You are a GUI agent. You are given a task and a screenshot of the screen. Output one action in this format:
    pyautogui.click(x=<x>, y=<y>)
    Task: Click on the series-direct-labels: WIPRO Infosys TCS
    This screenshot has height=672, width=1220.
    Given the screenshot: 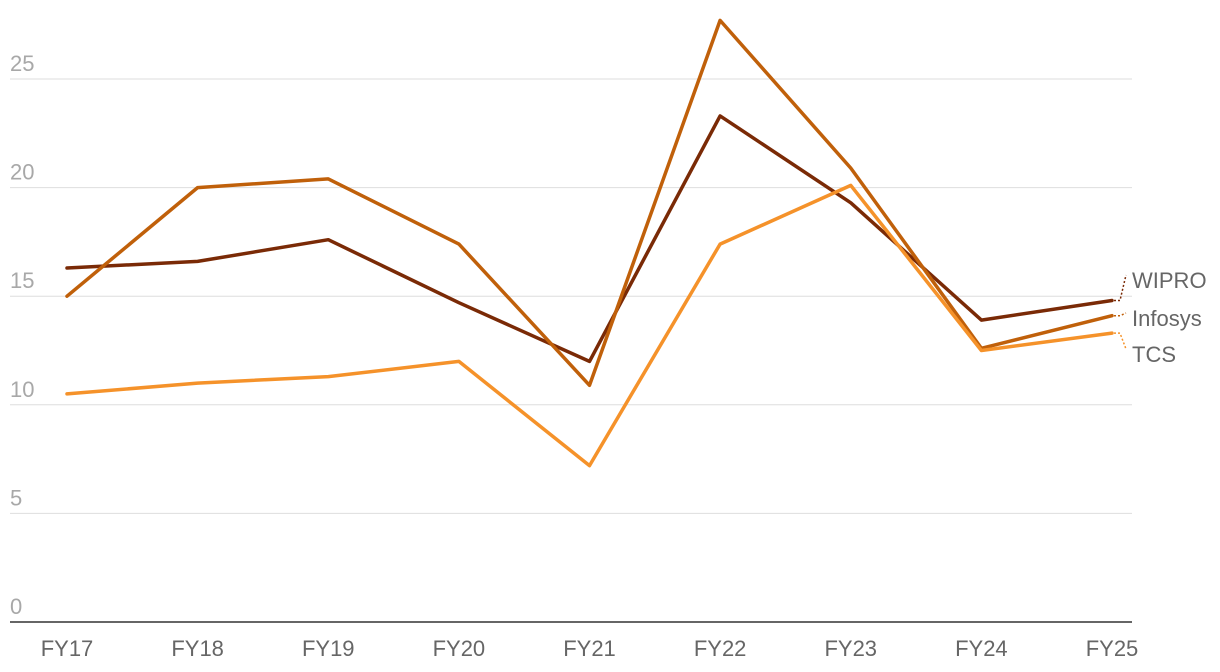 What is the action you would take?
    pyautogui.click(x=1160, y=317)
    